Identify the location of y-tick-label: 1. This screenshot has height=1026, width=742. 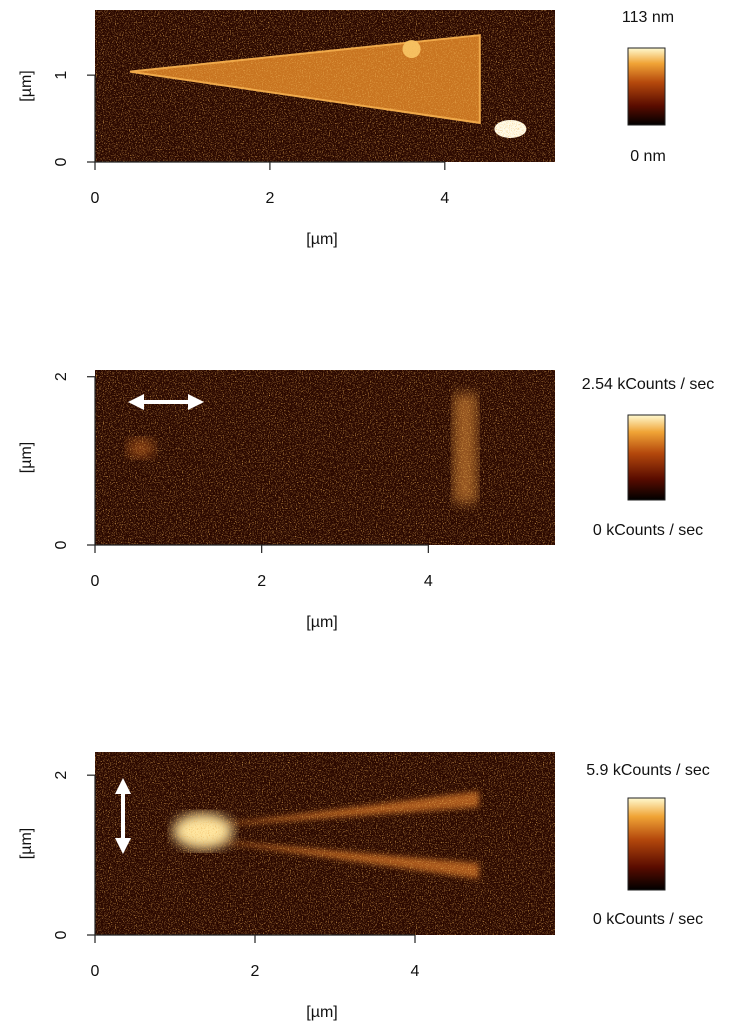
(61, 75).